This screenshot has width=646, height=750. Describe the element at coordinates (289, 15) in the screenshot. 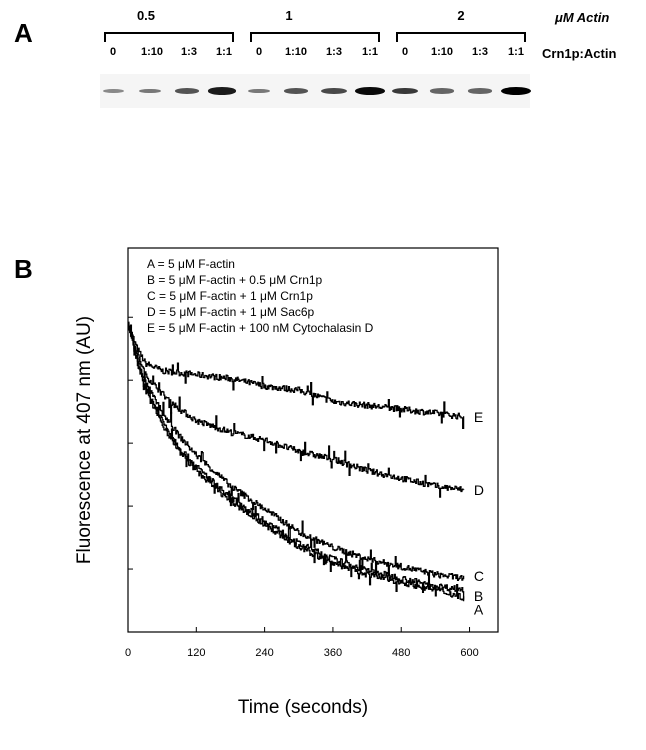

I see `concentration-label: 1` at that location.